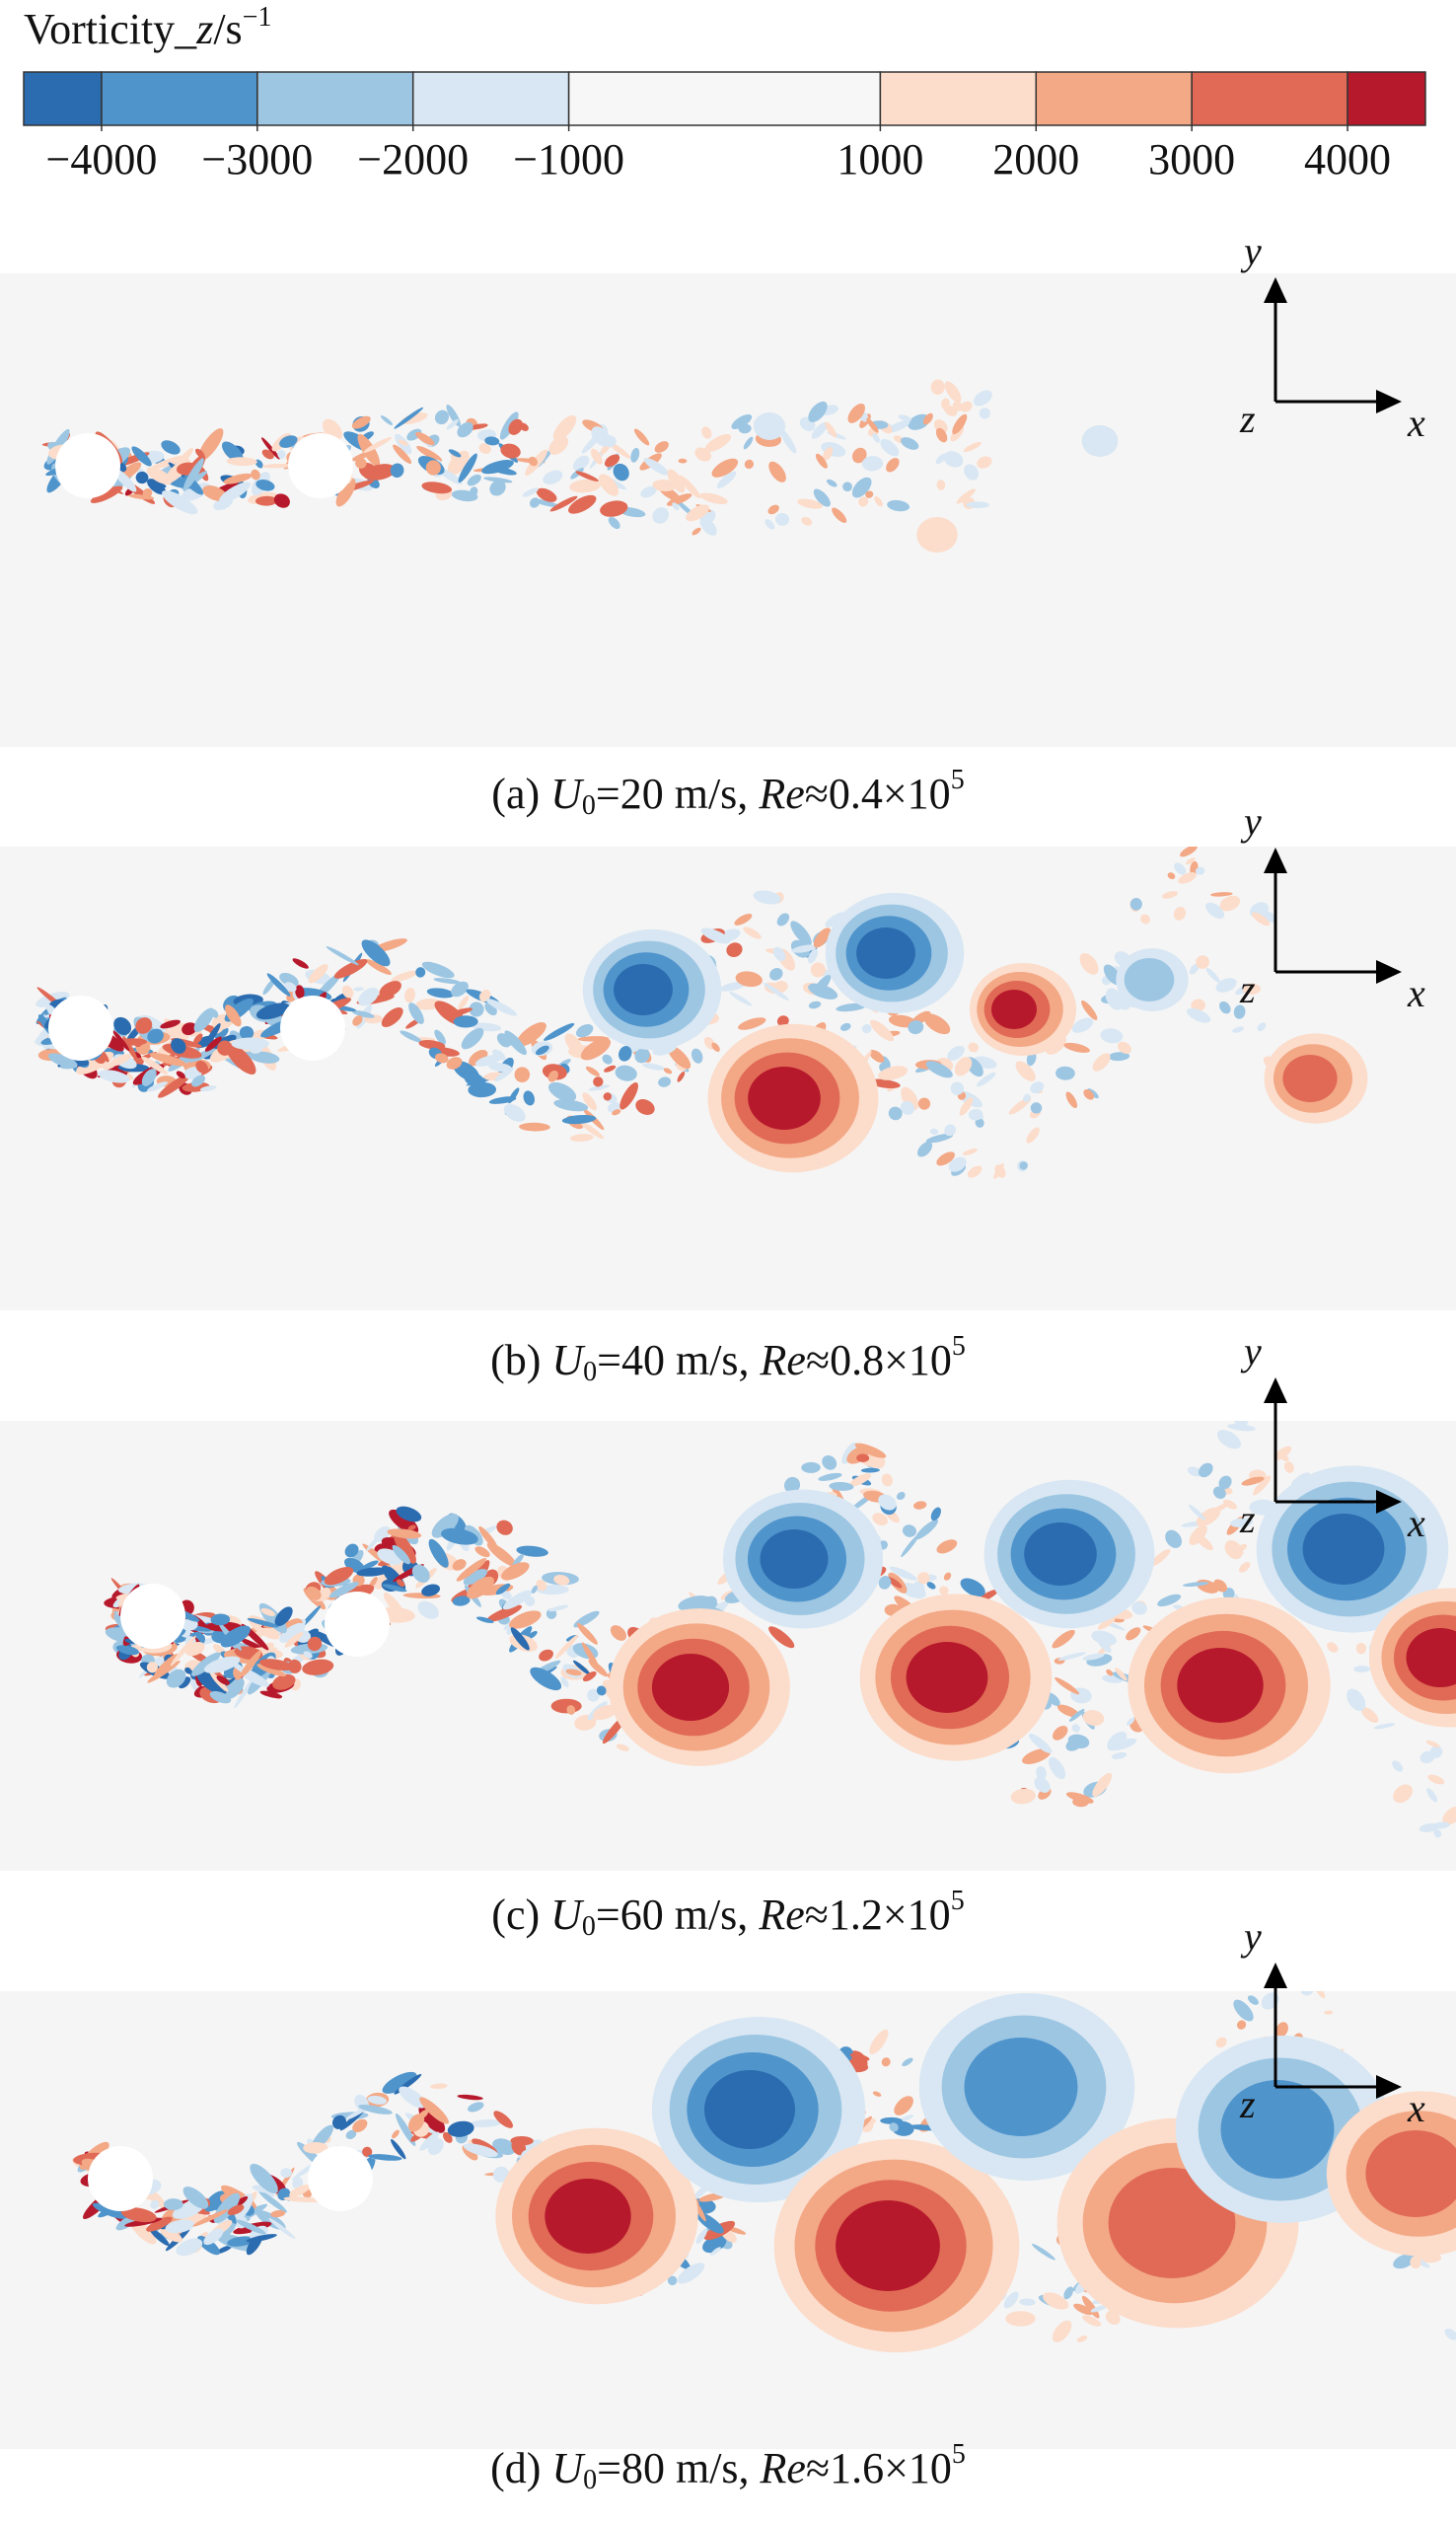  I want to click on caption-part: 0, so click(589, 806).